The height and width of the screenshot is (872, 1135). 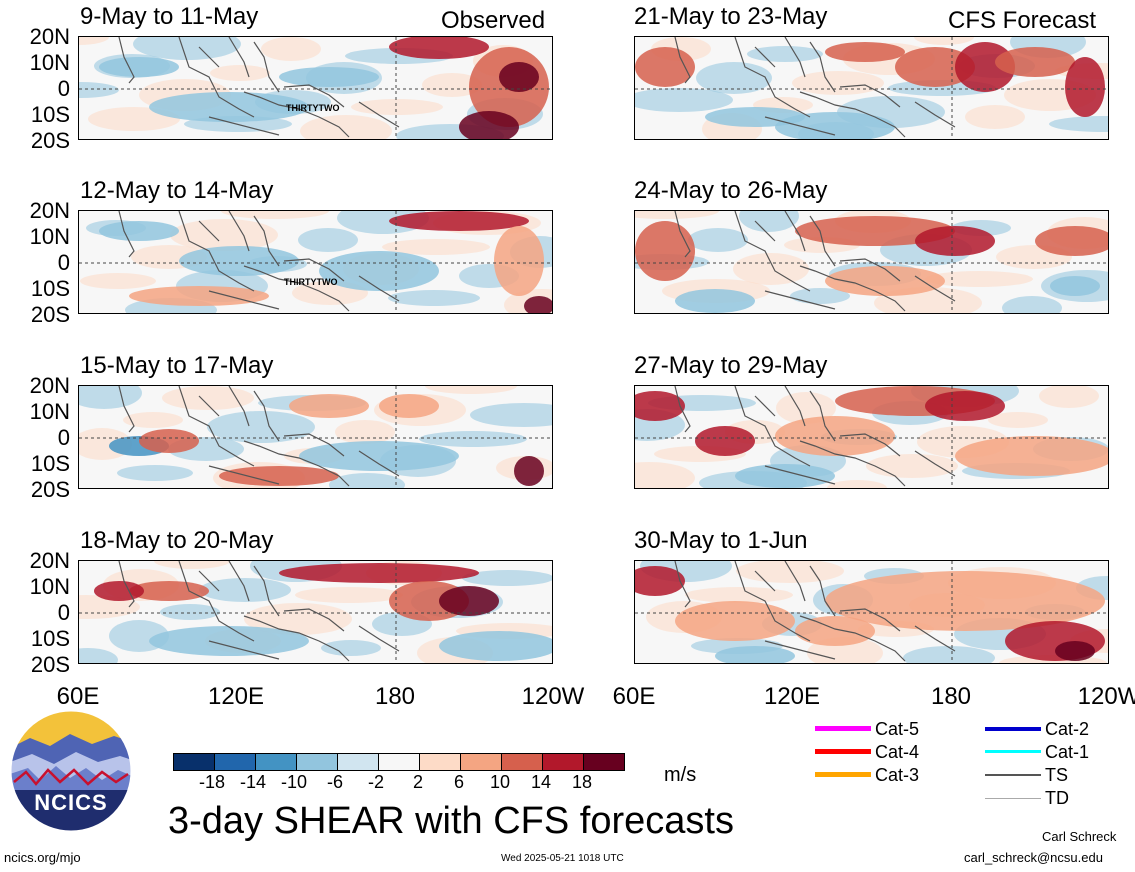 What do you see at coordinates (458, 782) in the screenshot?
I see `colorbar-tick: 6` at bounding box center [458, 782].